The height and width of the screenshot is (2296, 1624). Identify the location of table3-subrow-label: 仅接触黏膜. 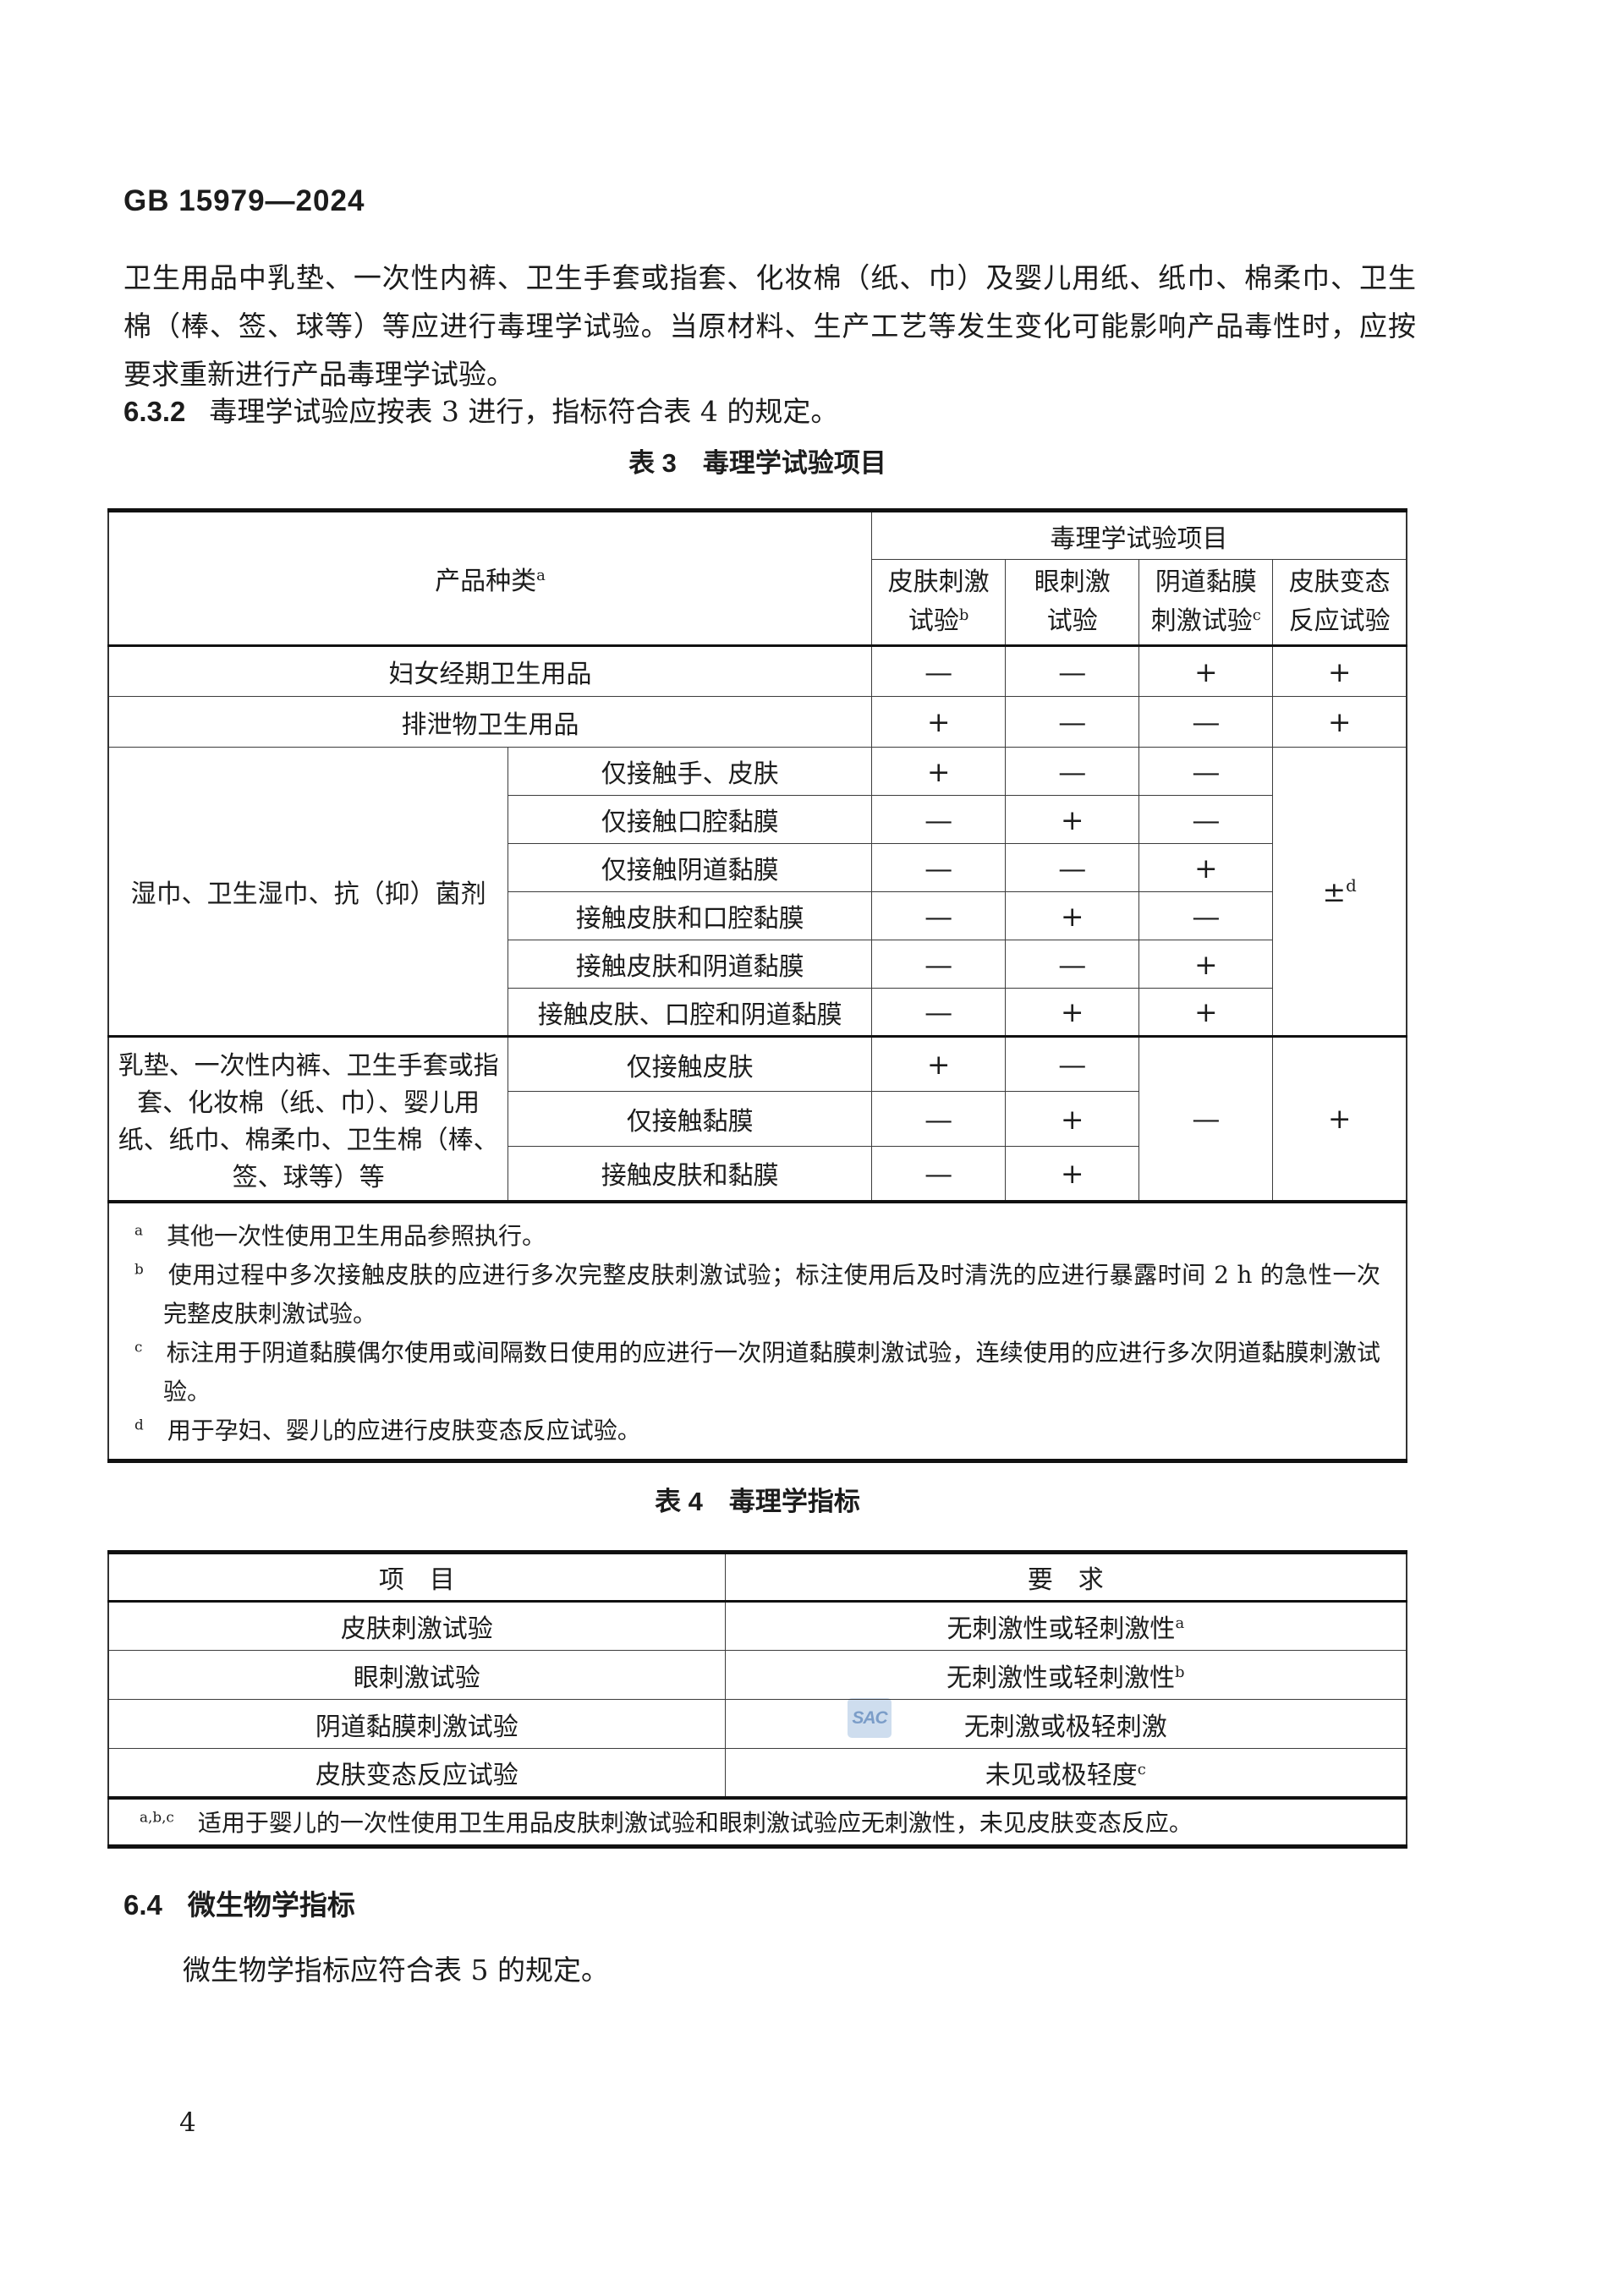
(690, 1119).